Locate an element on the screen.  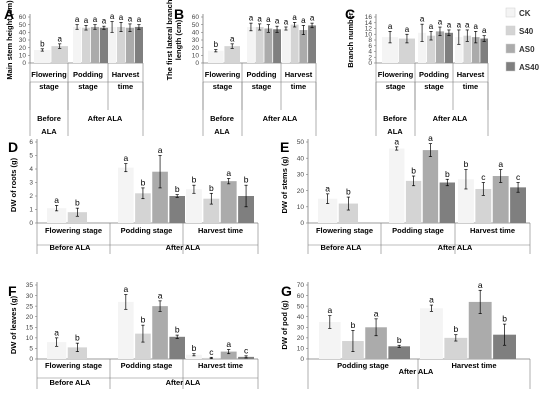
y-tick-label: 15 is located at coordinates (30, 327).